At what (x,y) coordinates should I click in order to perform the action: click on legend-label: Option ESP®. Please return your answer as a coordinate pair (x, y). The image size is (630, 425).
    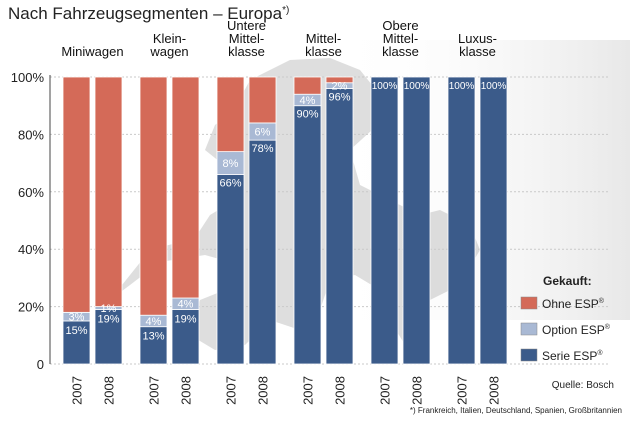
    Looking at the image, I should click on (576, 330).